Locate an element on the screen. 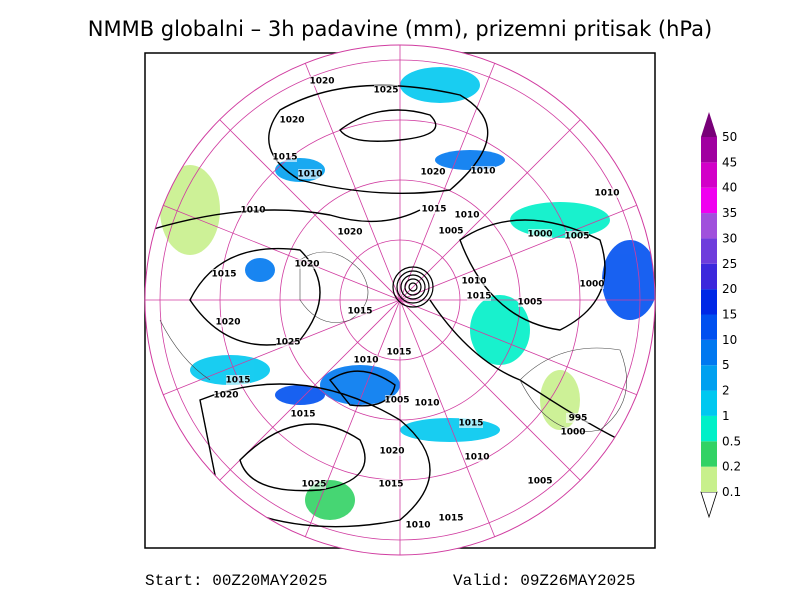  isobar-label: 1025 is located at coordinates (313, 485).